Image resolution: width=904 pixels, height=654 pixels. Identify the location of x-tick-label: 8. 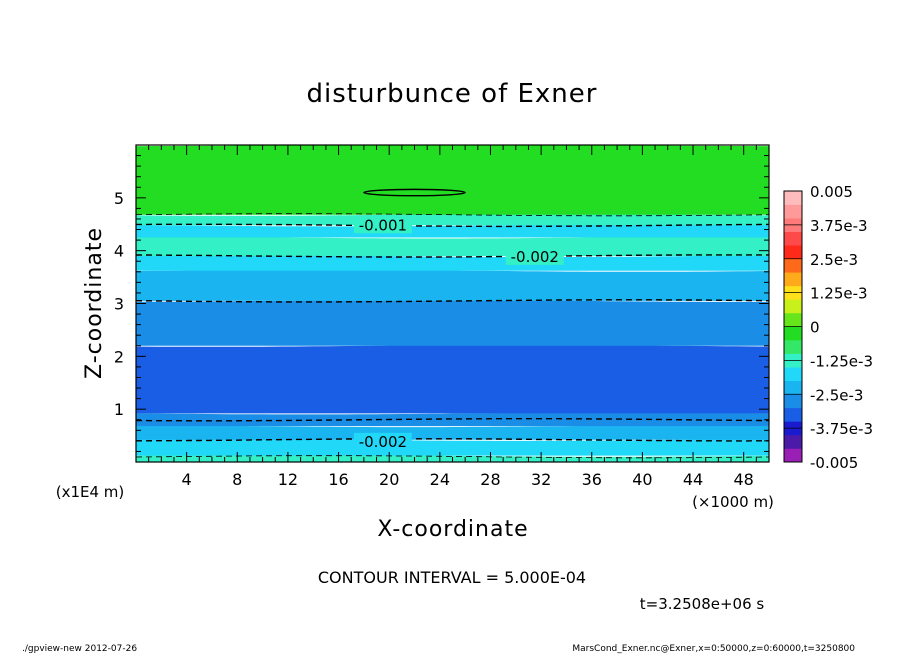
(237, 479).